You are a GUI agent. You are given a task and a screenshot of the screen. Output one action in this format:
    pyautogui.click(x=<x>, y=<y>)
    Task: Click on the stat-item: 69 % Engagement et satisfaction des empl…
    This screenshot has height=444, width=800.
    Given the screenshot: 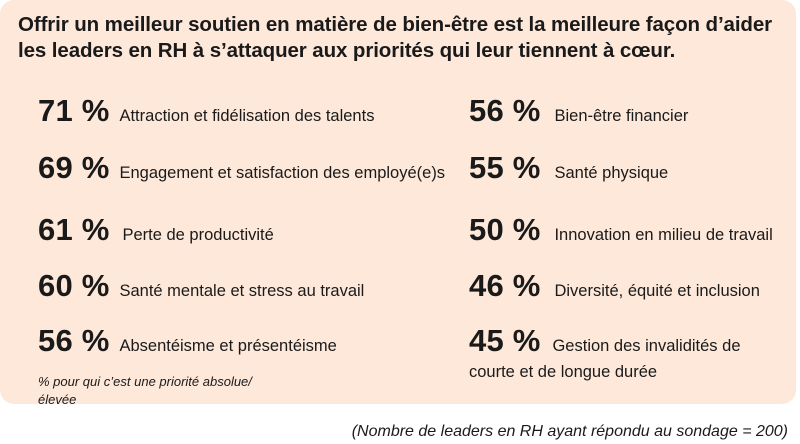 What is the action you would take?
    pyautogui.click(x=241, y=168)
    